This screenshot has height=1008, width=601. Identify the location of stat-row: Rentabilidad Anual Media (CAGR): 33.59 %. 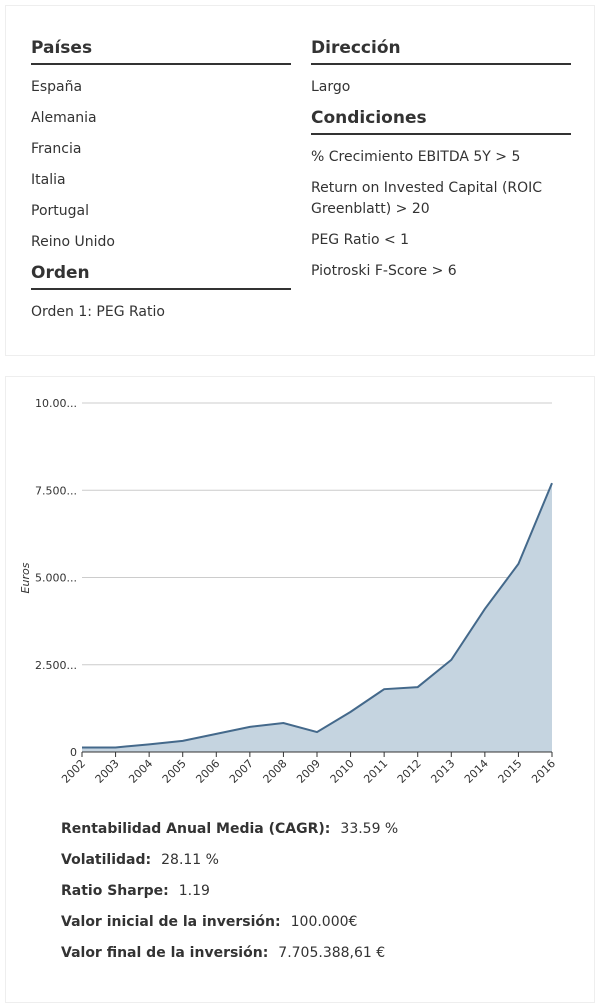
(229, 836).